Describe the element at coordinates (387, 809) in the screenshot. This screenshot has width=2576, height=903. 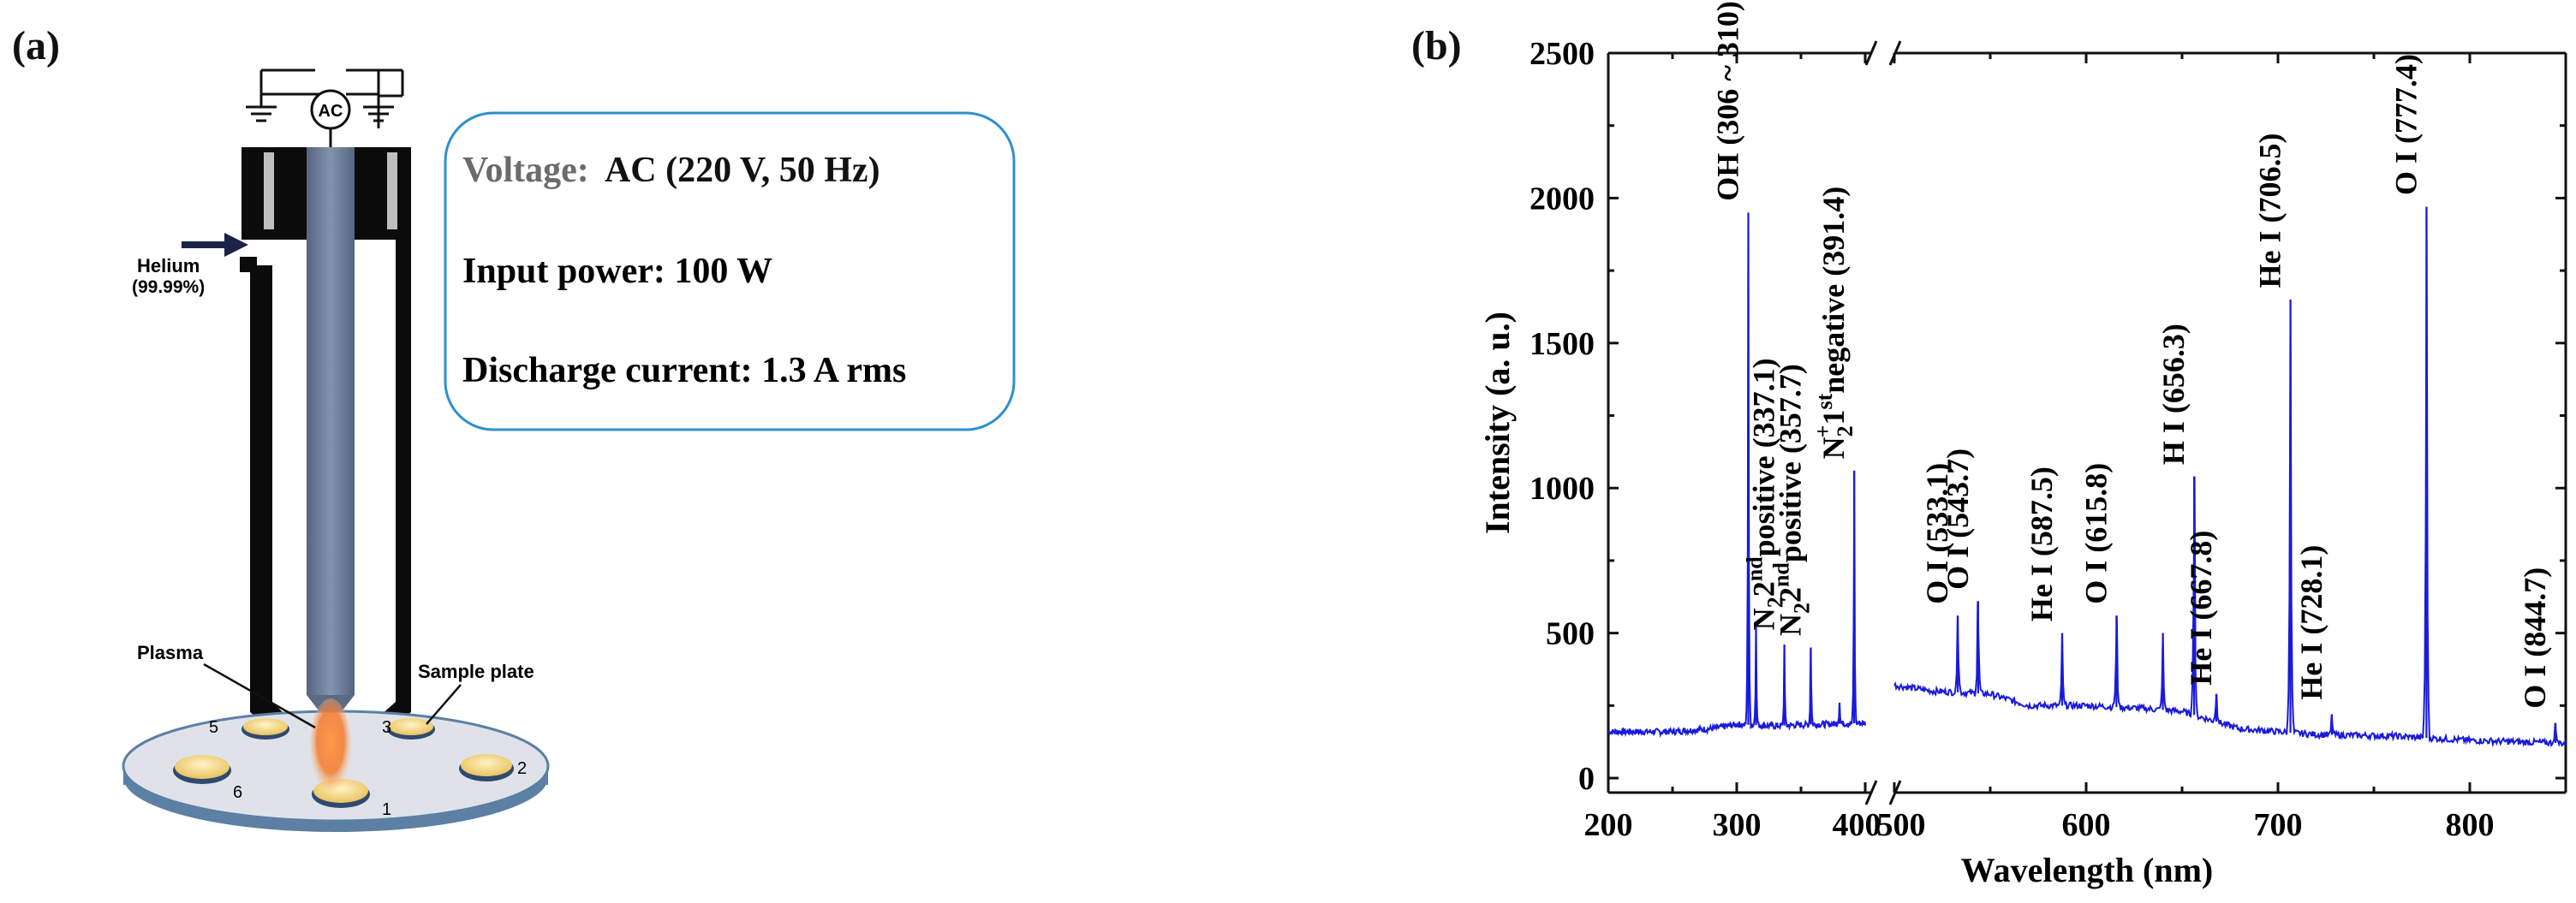
I see `sample-number: 1` at that location.